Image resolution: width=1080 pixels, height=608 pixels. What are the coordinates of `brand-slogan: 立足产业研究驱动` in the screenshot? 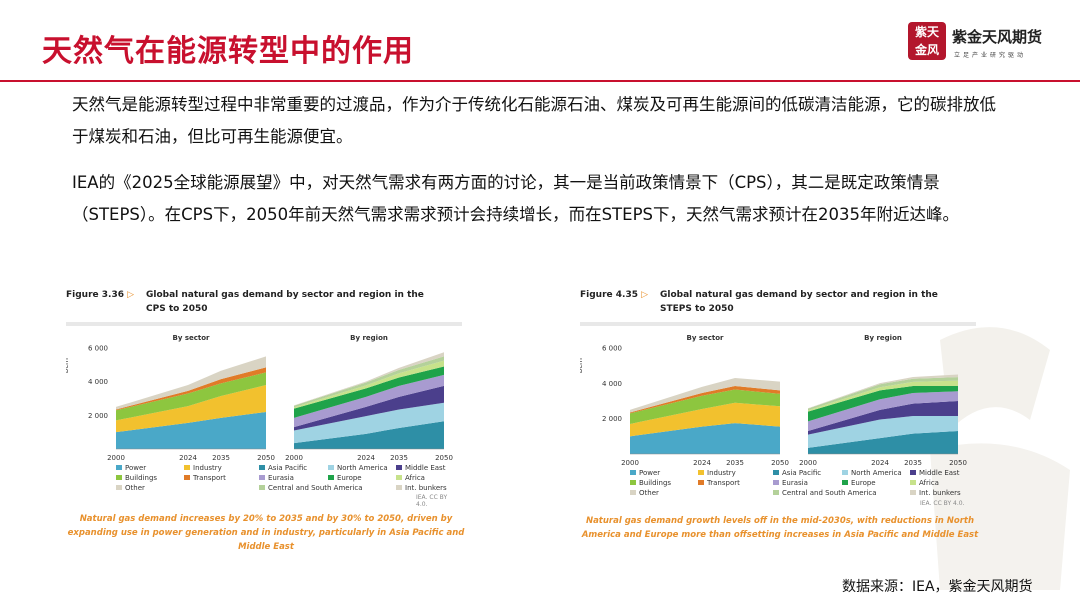 It's located at (990, 55).